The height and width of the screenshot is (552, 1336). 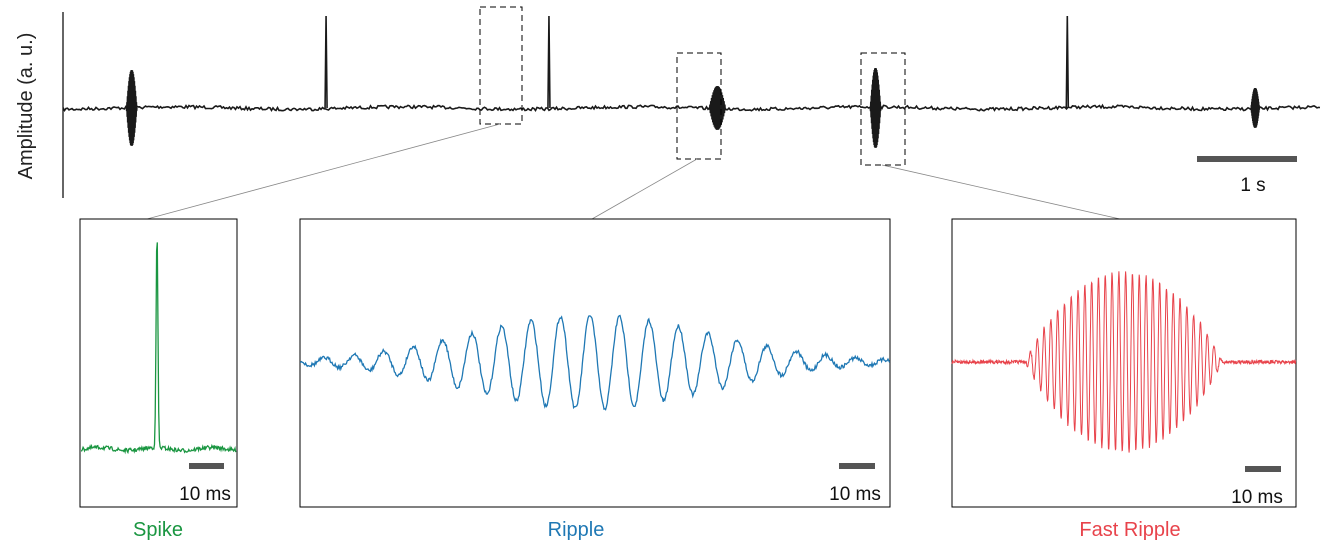 I want to click on fast-ripple-trace, so click(x=1124, y=362).